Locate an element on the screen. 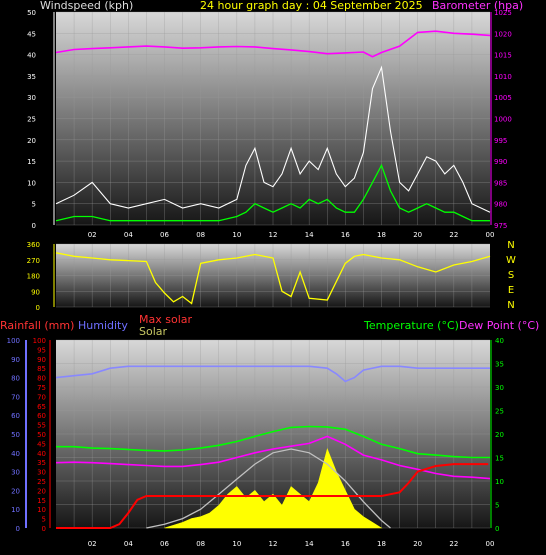 The height and width of the screenshot is (555, 546). humidity-y-tick: 70 is located at coordinates (15, 397).